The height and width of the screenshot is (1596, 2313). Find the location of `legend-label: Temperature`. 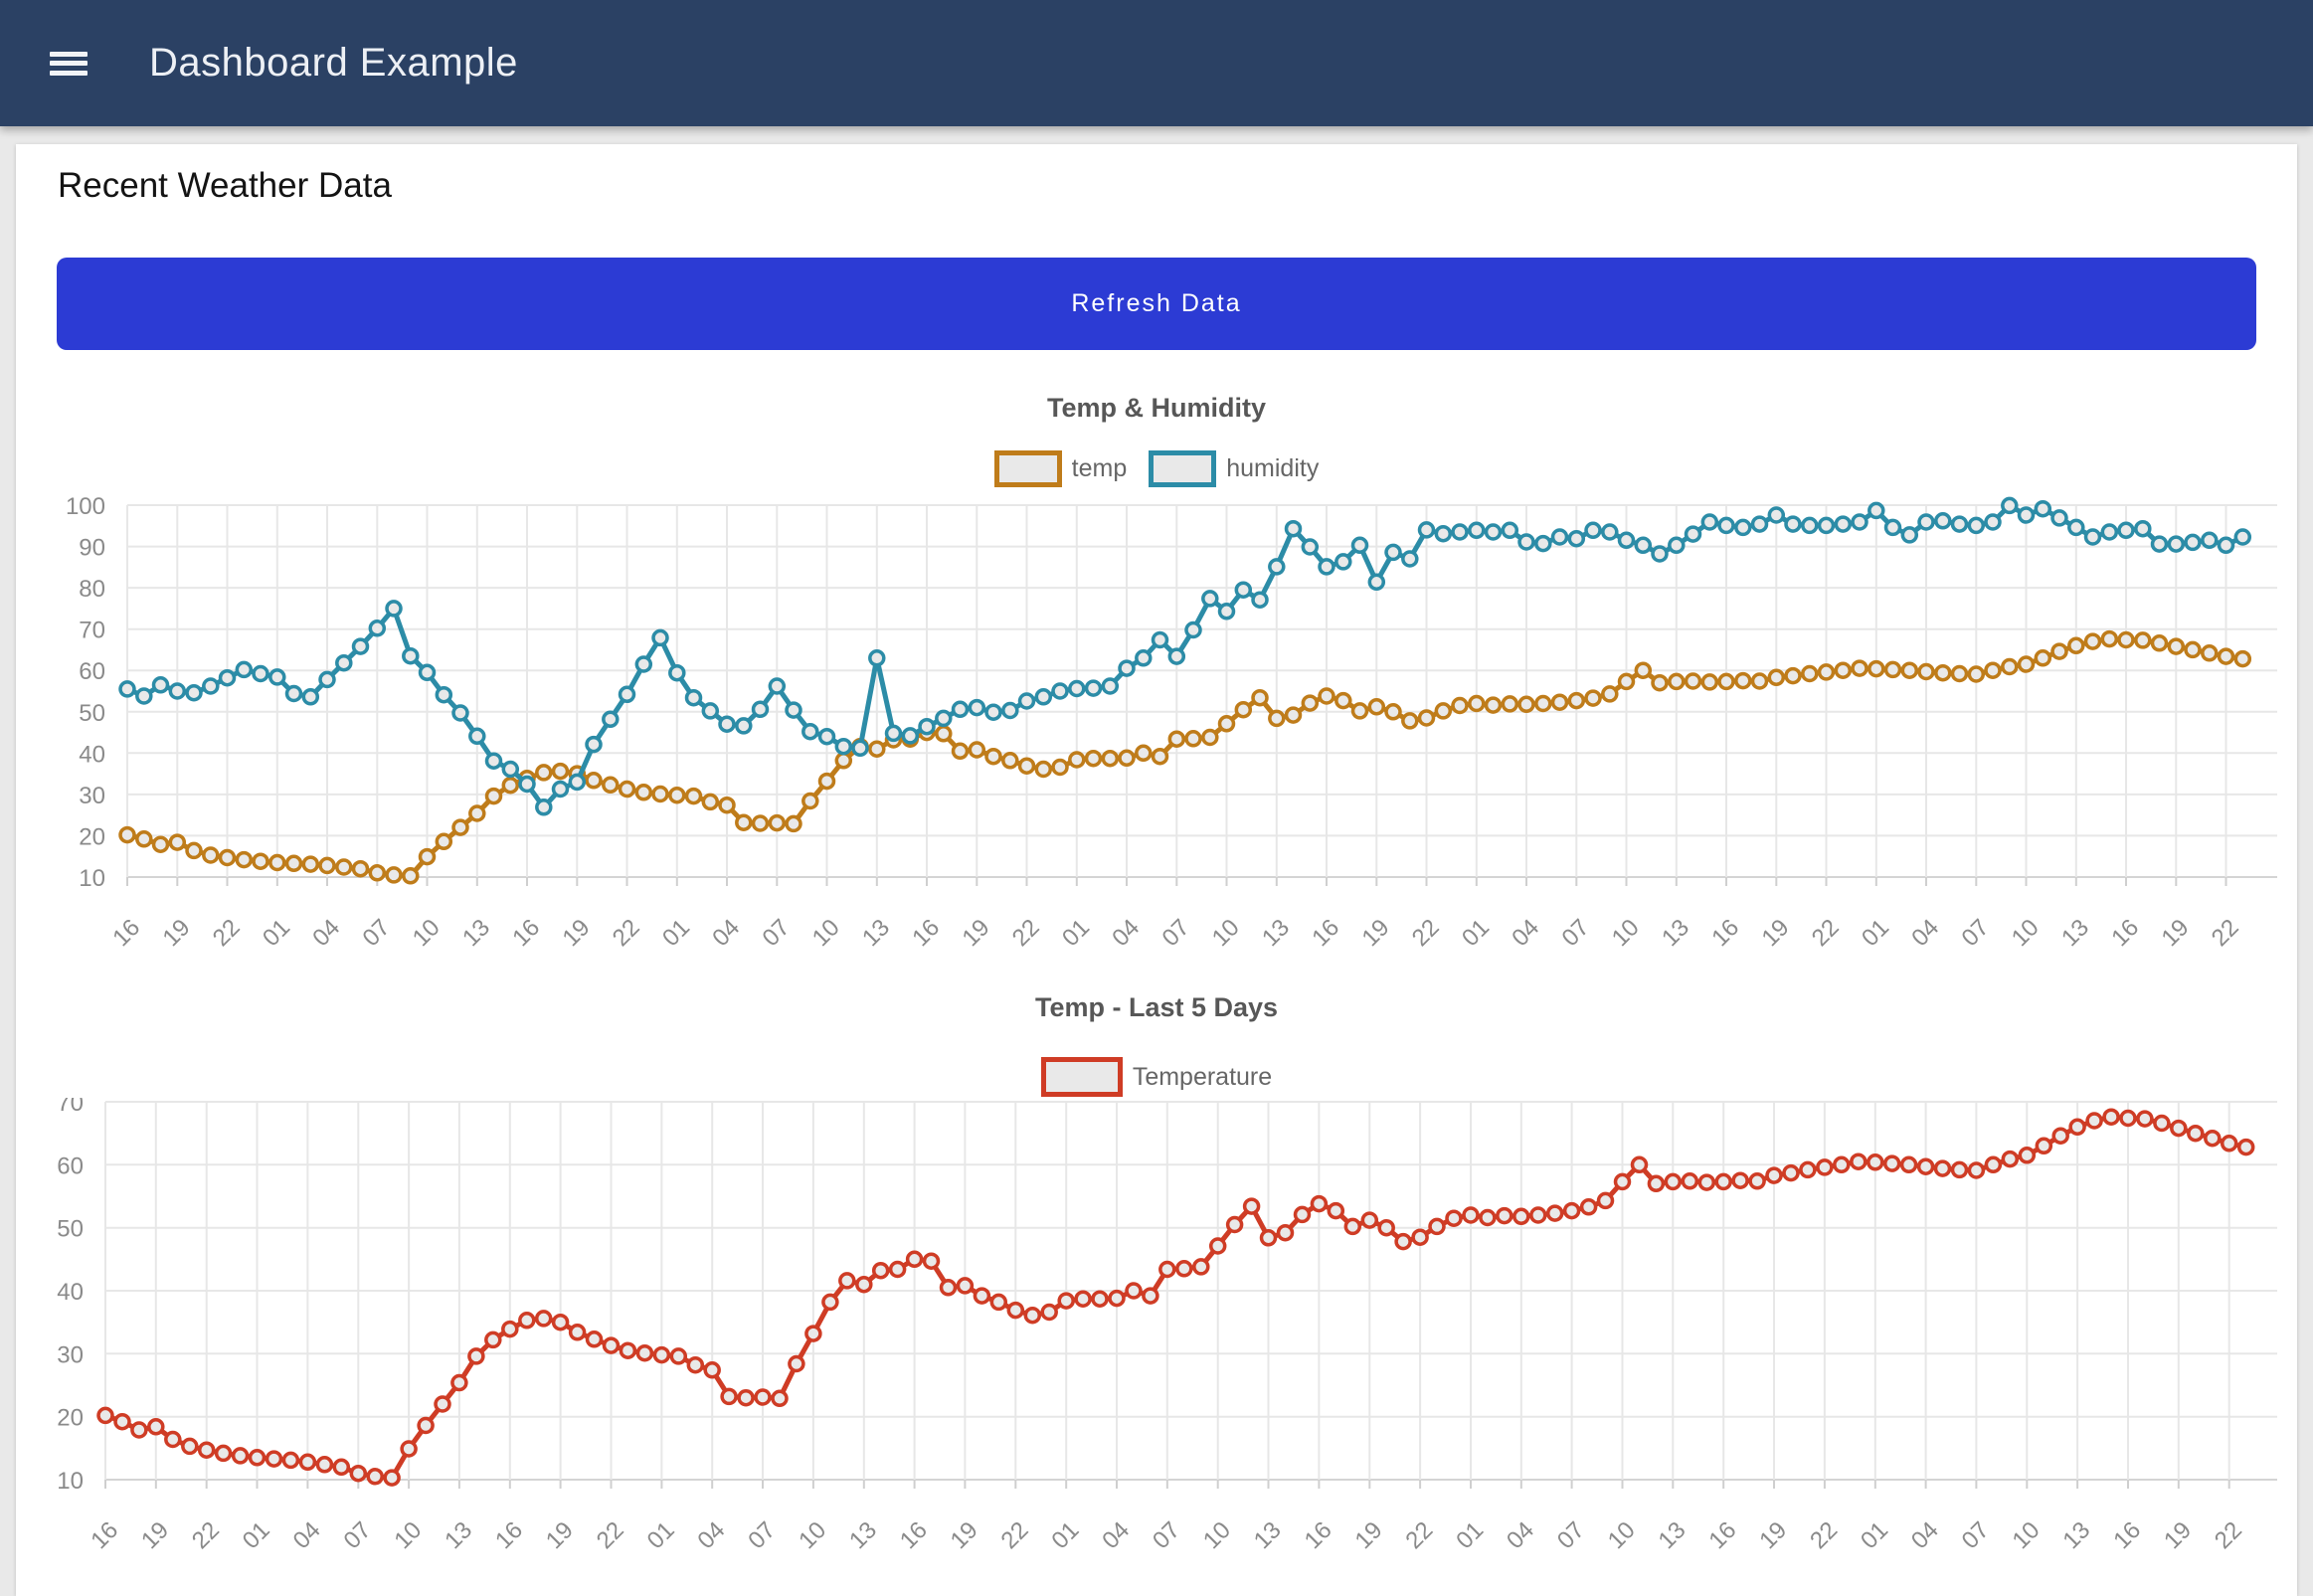

legend-label: Temperature is located at coordinates (1202, 1077).